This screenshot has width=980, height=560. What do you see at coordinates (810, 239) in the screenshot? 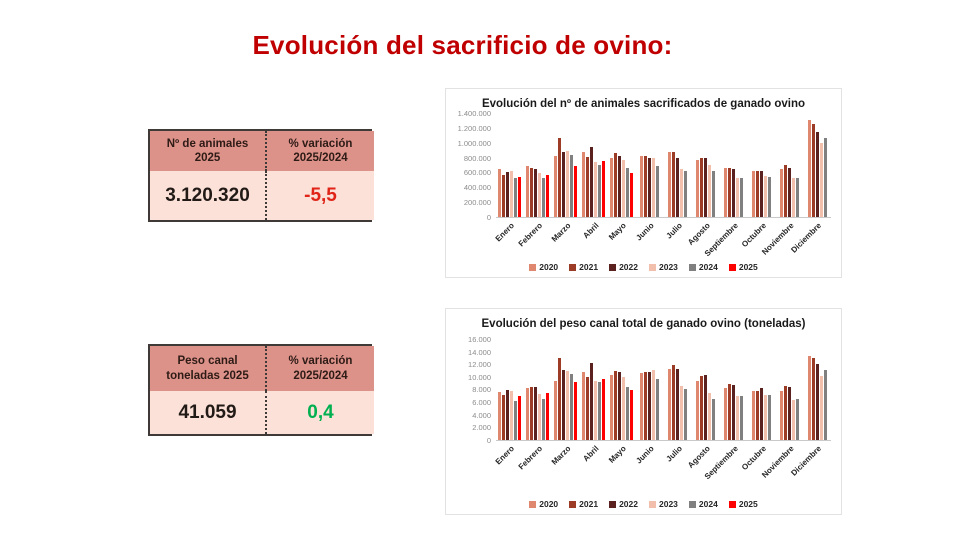
I see `x-cell: Diciembre` at bounding box center [810, 239].